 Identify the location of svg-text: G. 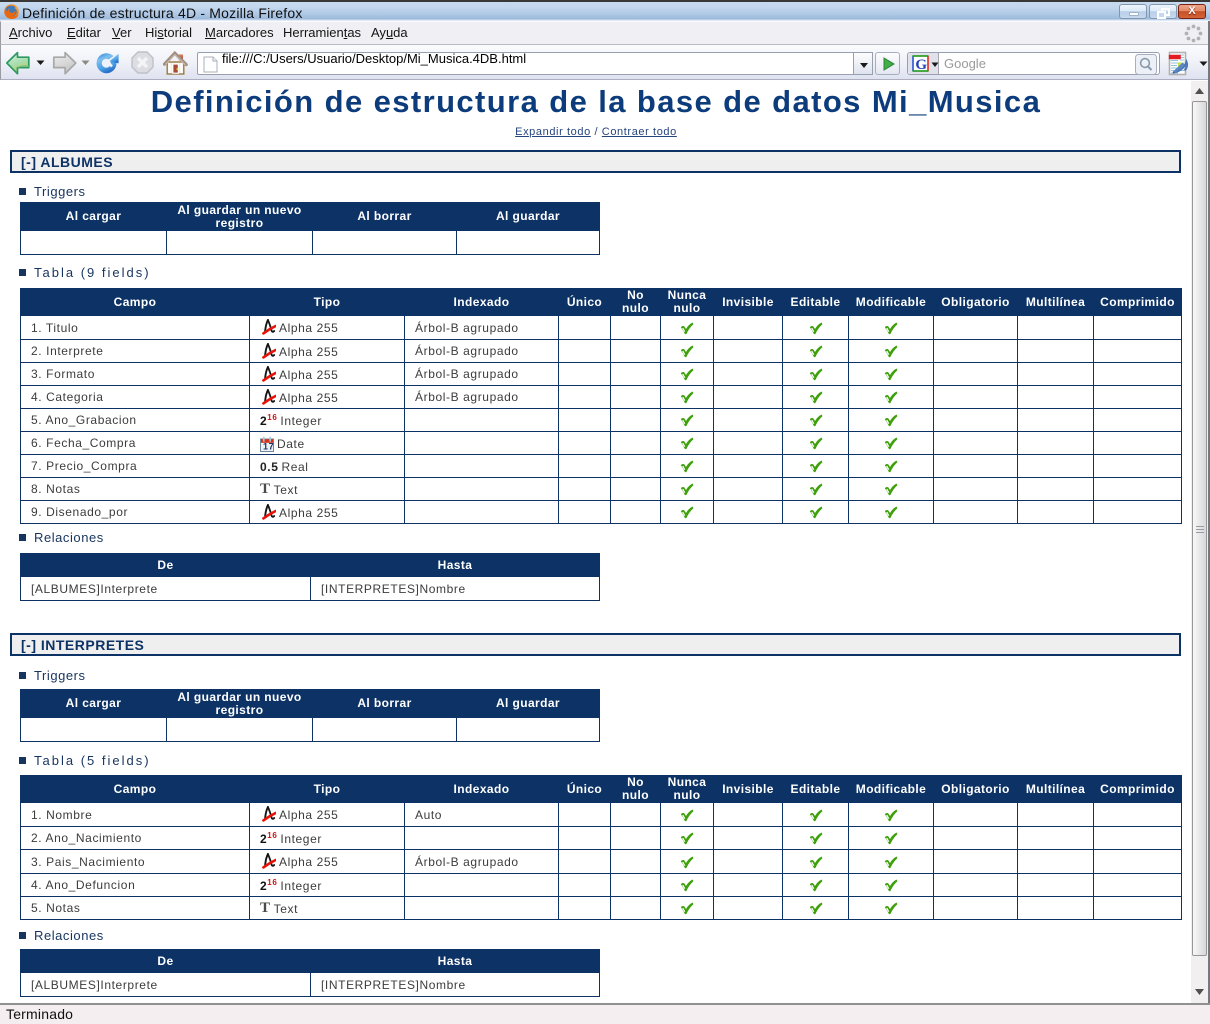
(921, 64).